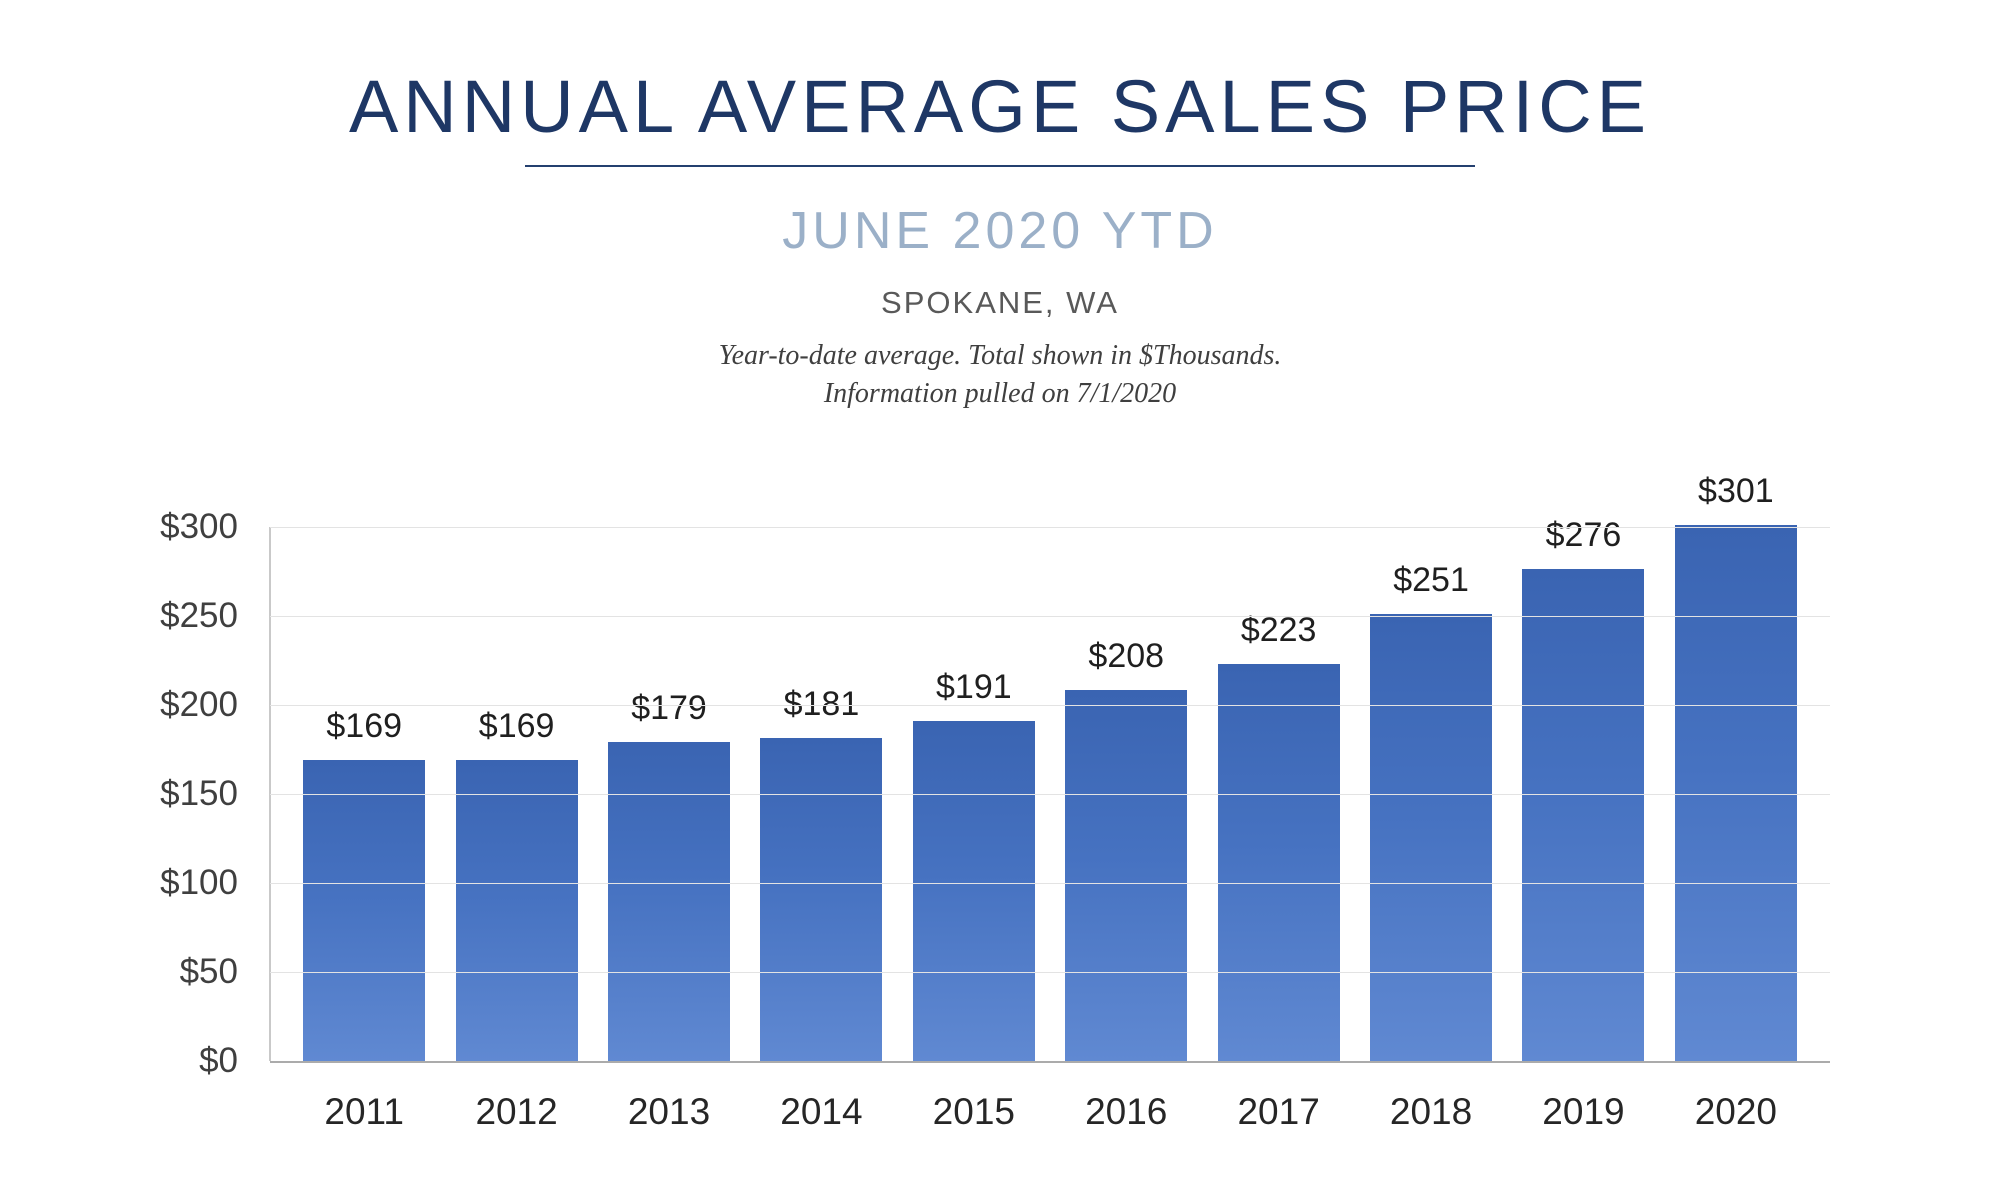 The image size is (2000, 1199). Describe the element at coordinates (821, 1111) in the screenshot. I see `x-tick-label: 2014` at that location.